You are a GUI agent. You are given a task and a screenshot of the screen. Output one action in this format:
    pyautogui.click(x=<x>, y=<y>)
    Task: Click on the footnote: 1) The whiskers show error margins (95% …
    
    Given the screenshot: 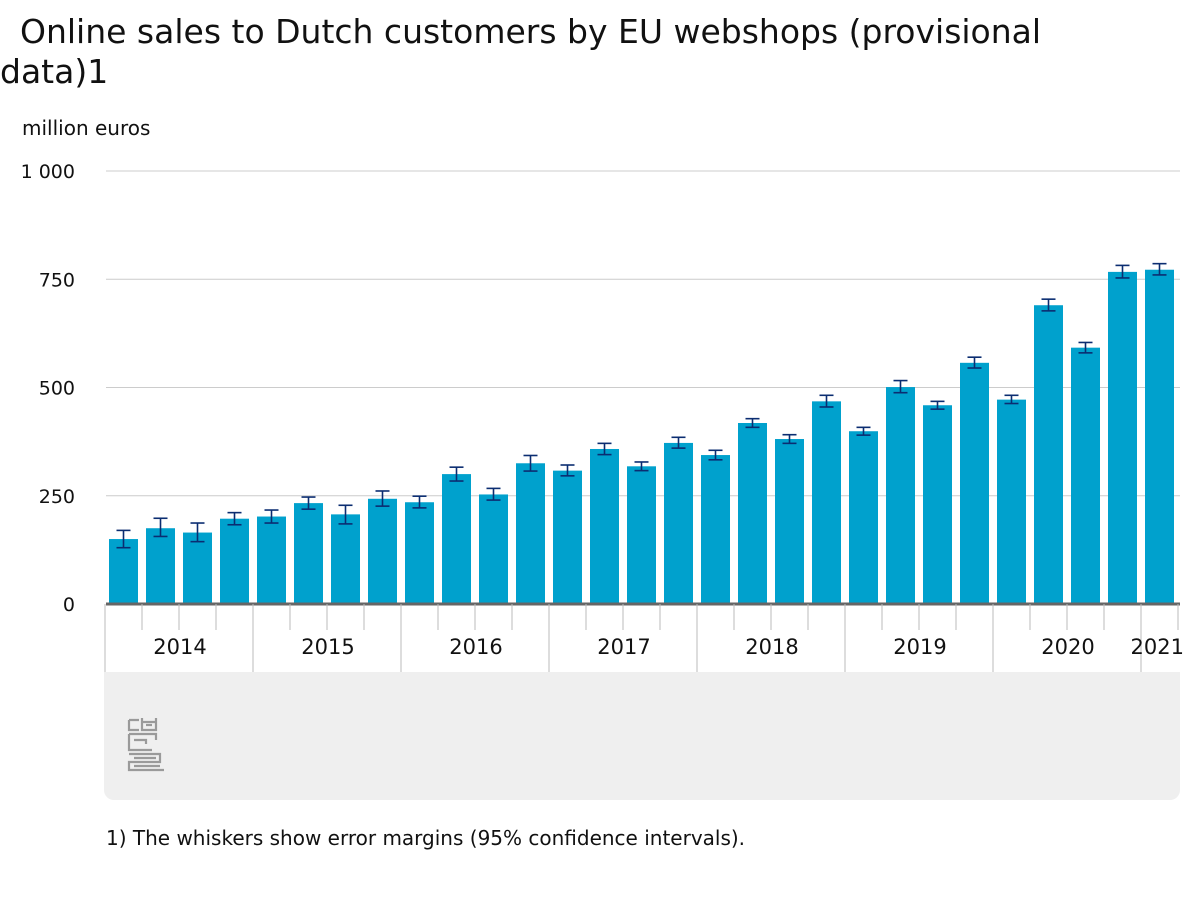 What is the action you would take?
    pyautogui.click(x=426, y=838)
    